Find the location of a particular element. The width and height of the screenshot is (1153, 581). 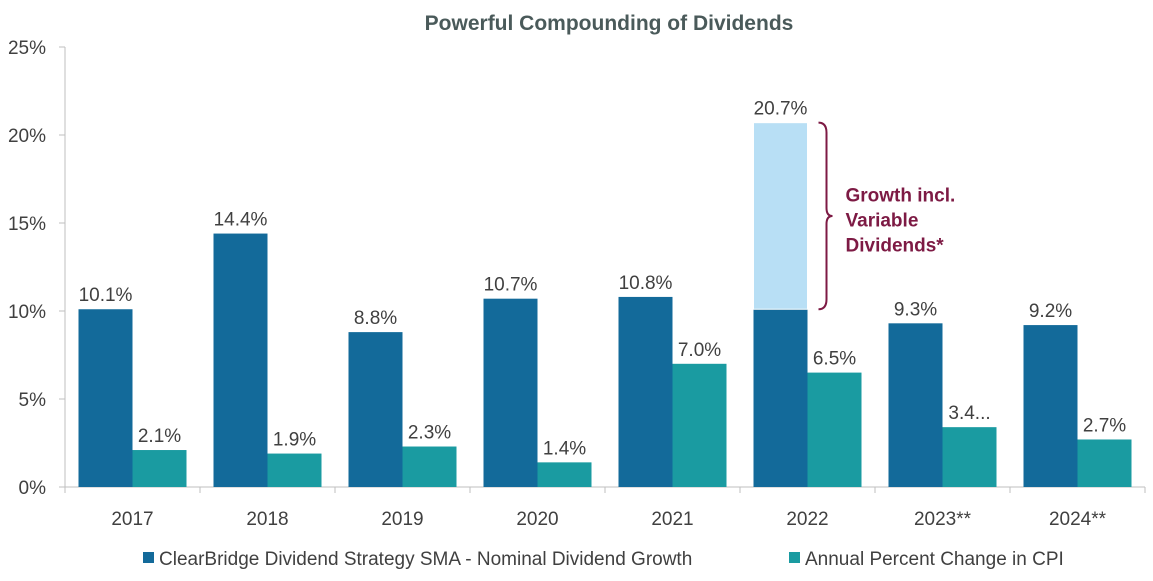

x-tick-label: 2021 is located at coordinates (672, 519).